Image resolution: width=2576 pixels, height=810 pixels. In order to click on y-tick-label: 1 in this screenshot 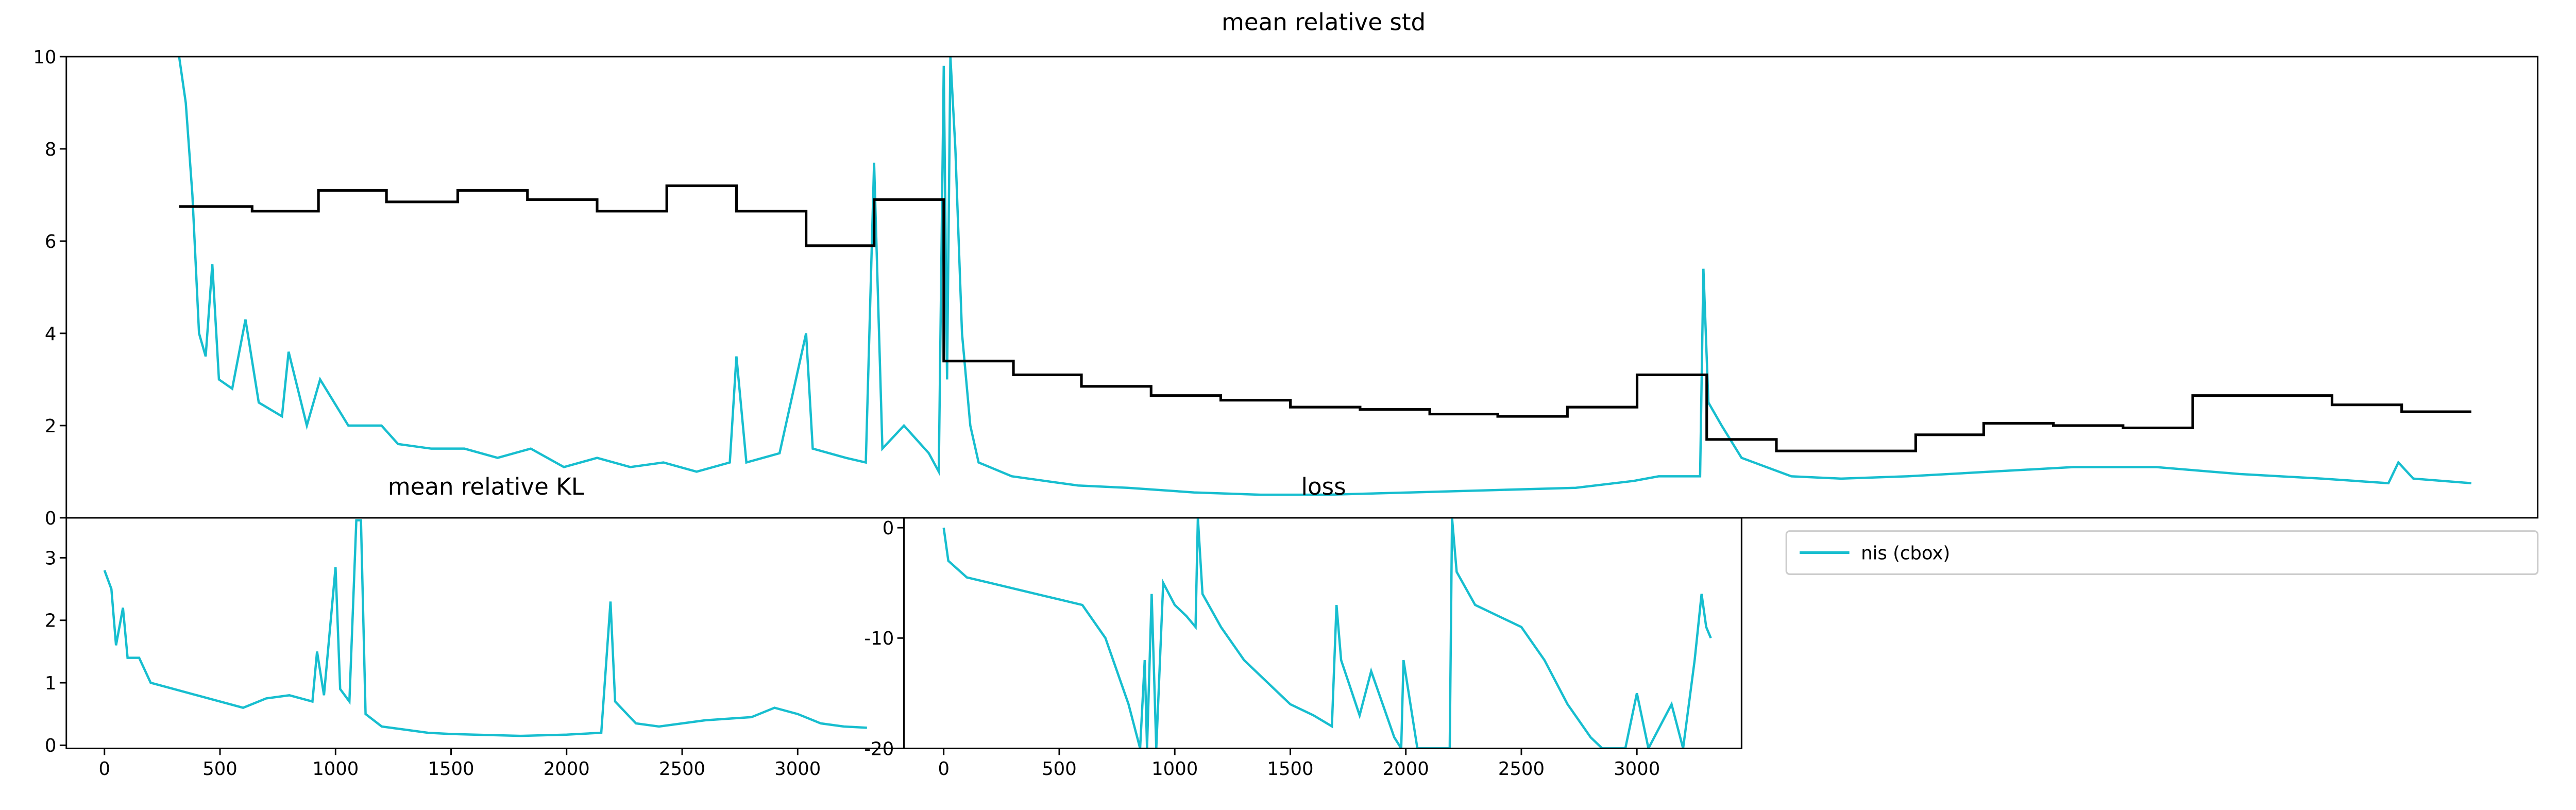, I will do `click(51, 684)`.